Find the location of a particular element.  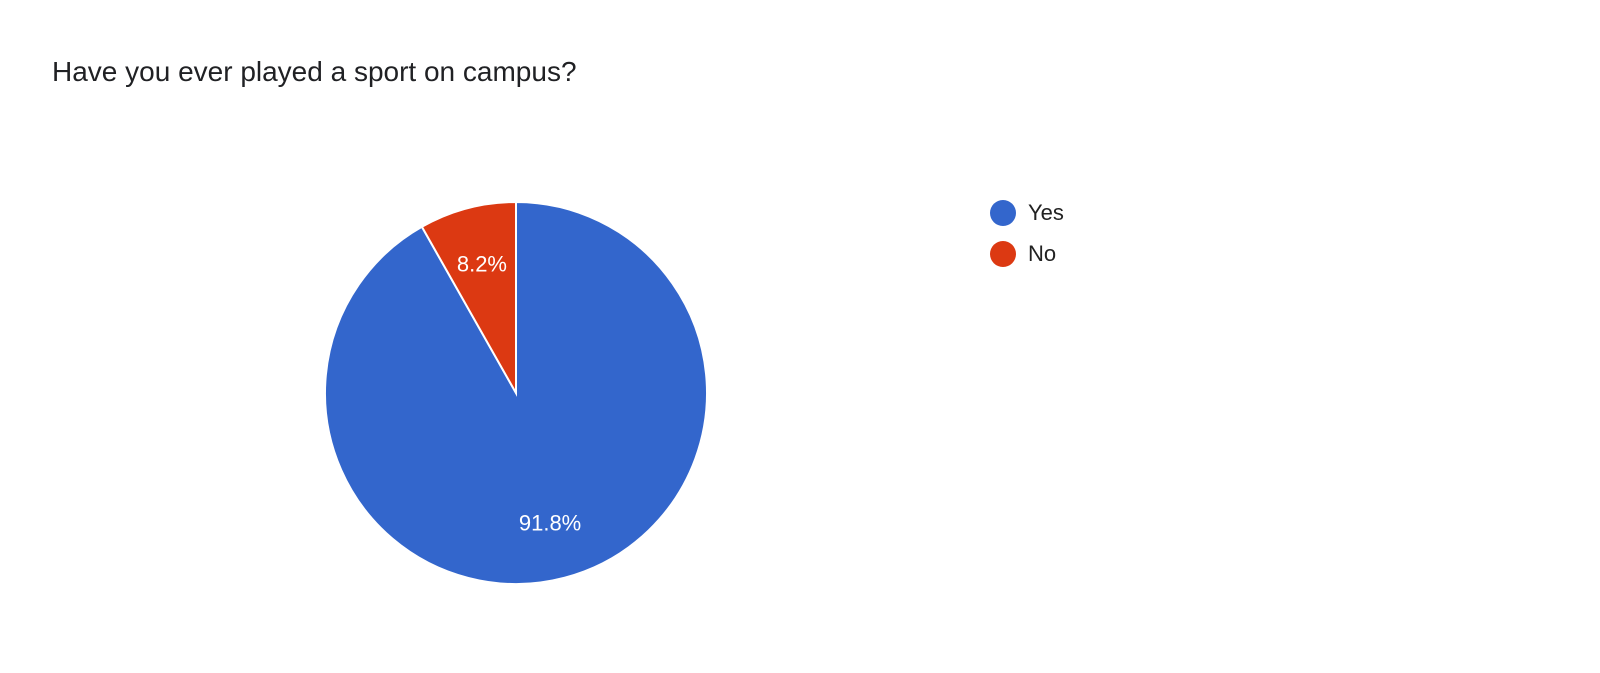

legend-marker-no is located at coordinates (1003, 254).